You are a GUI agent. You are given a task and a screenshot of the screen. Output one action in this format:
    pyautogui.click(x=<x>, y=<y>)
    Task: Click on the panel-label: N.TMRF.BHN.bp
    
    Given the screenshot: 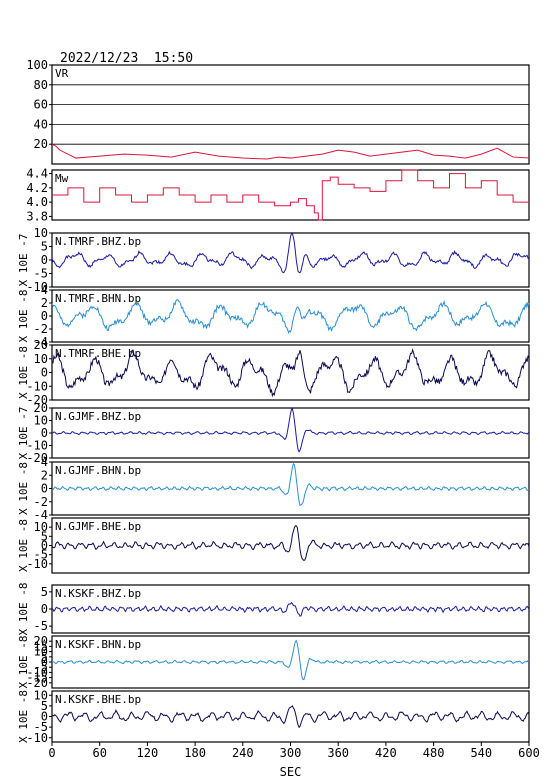 What is the action you would take?
    pyautogui.click(x=98, y=298)
    